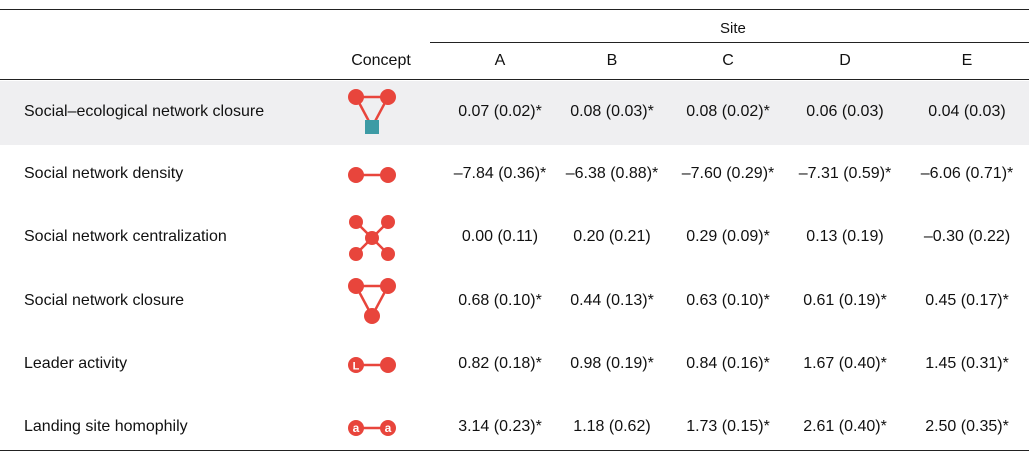 The width and height of the screenshot is (1029, 460). Describe the element at coordinates (76, 363) in the screenshot. I see `metric-label: Leader activity` at that location.